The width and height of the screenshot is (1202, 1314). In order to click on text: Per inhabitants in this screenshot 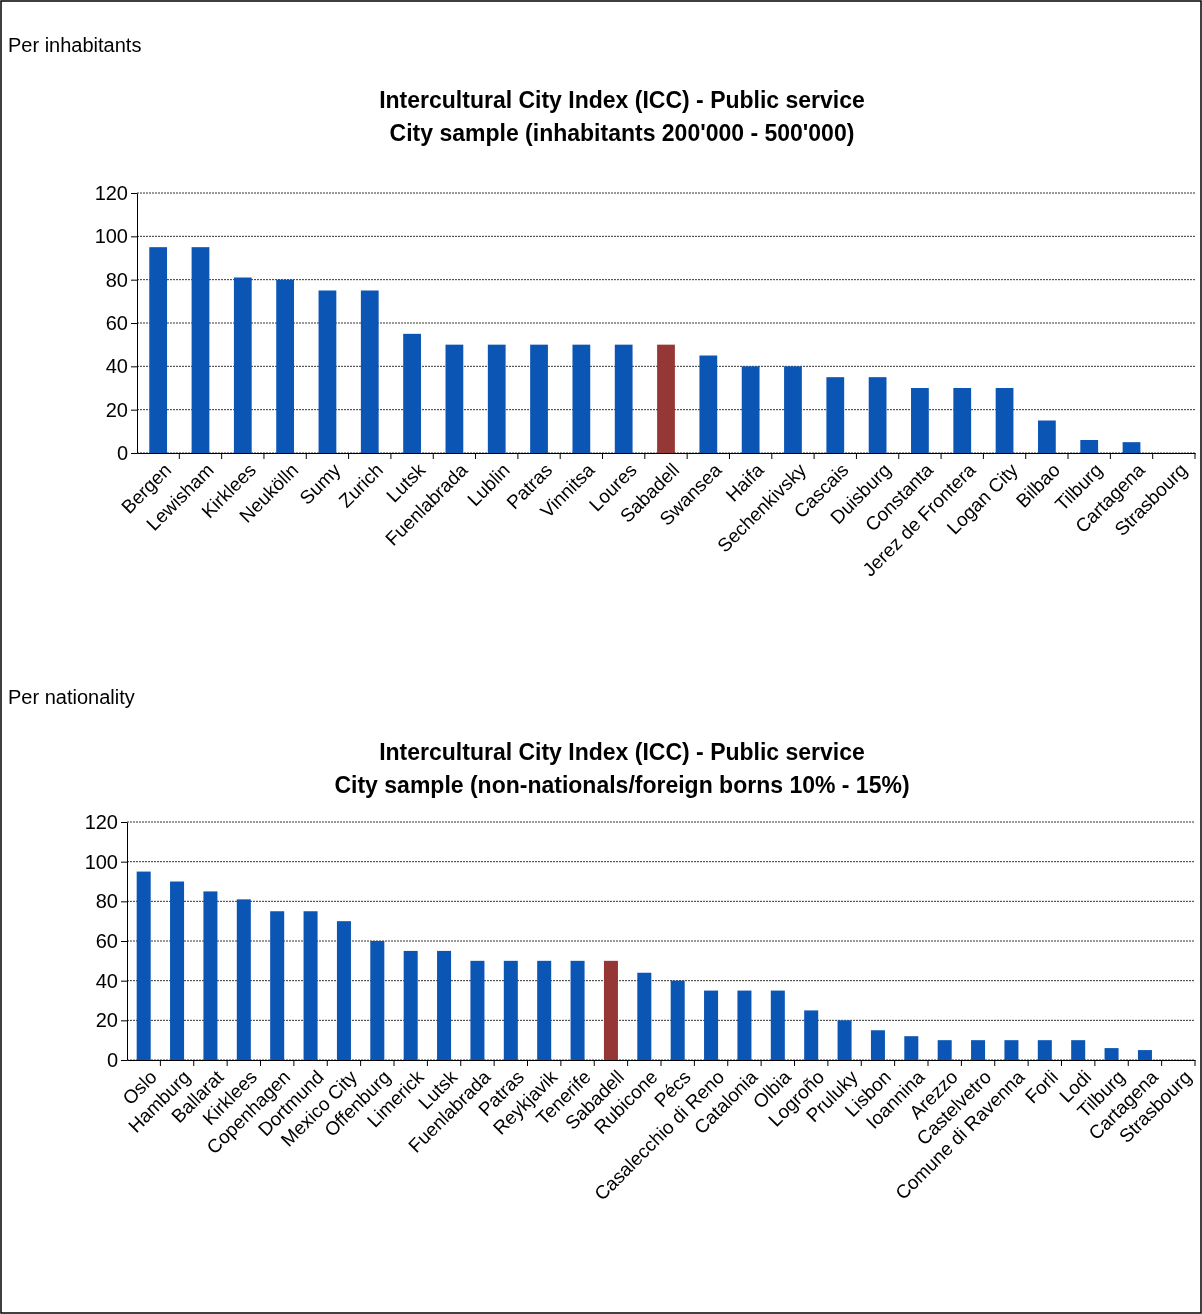, I will do `click(75, 45)`.